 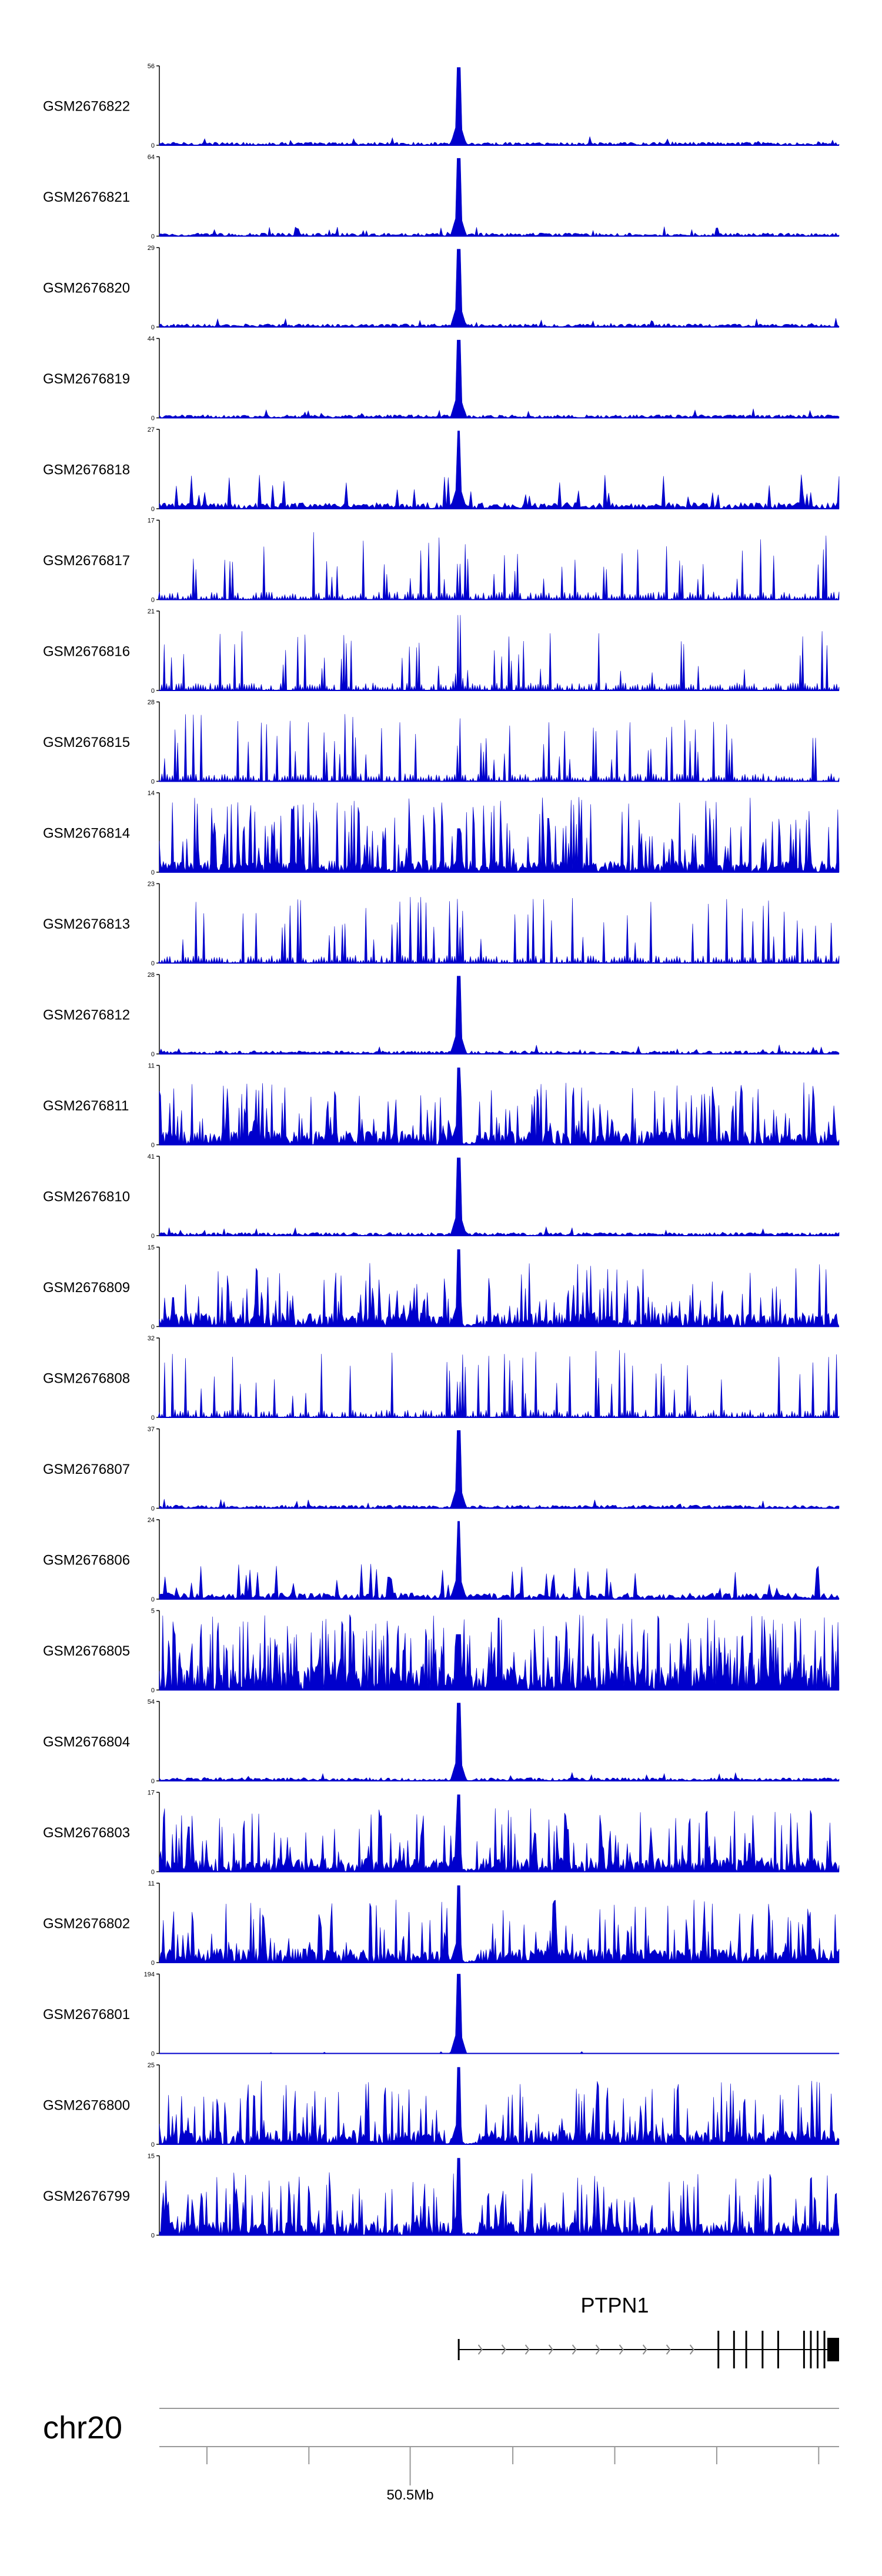 I want to click on track-GSM2676809: GSM2676809 15 0, so click(x=441, y=1287).